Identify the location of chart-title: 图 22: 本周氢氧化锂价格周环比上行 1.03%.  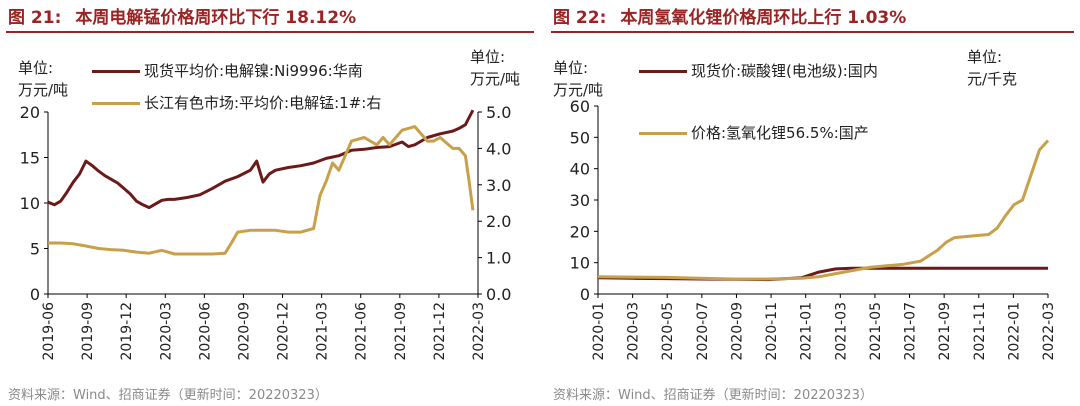
(736, 15).